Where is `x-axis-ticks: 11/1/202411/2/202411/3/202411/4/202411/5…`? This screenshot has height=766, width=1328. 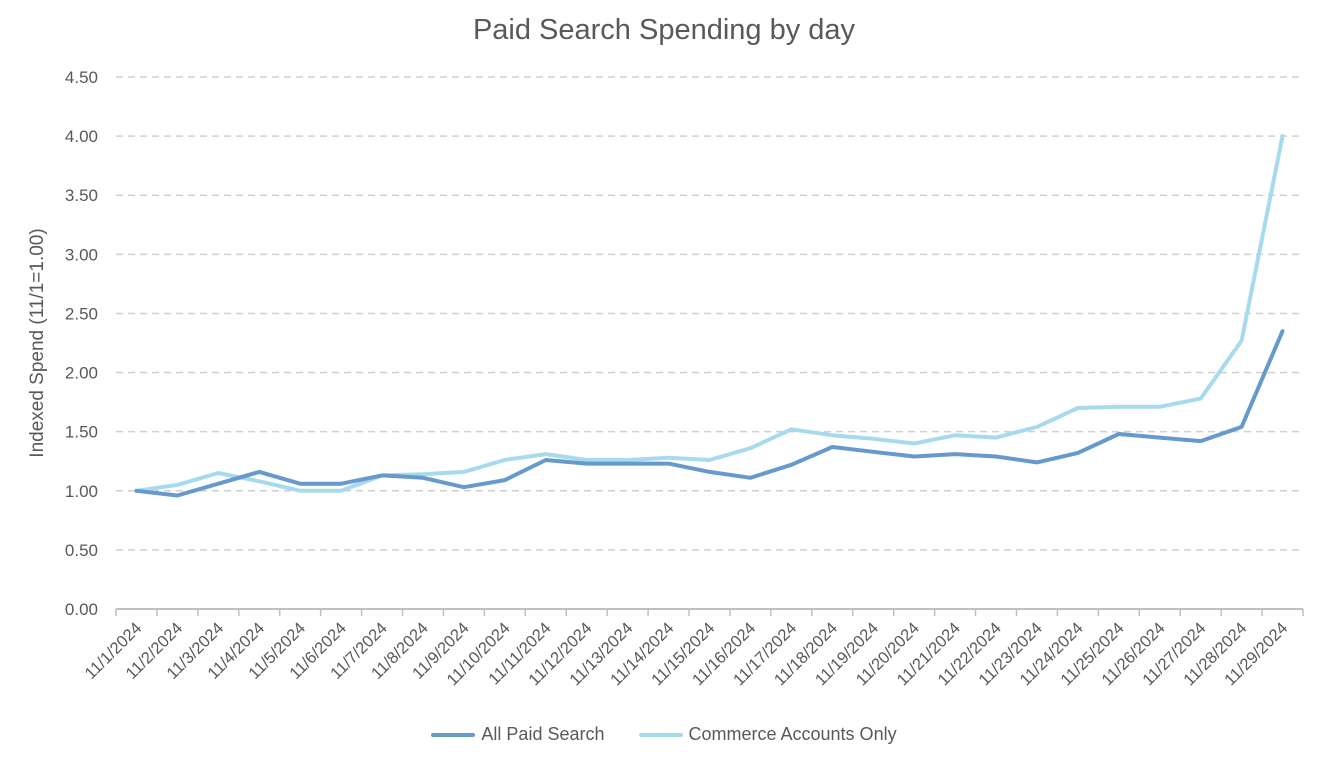 x-axis-ticks: 11/1/202411/2/202411/3/202411/4/202411/5… is located at coordinates (687, 654).